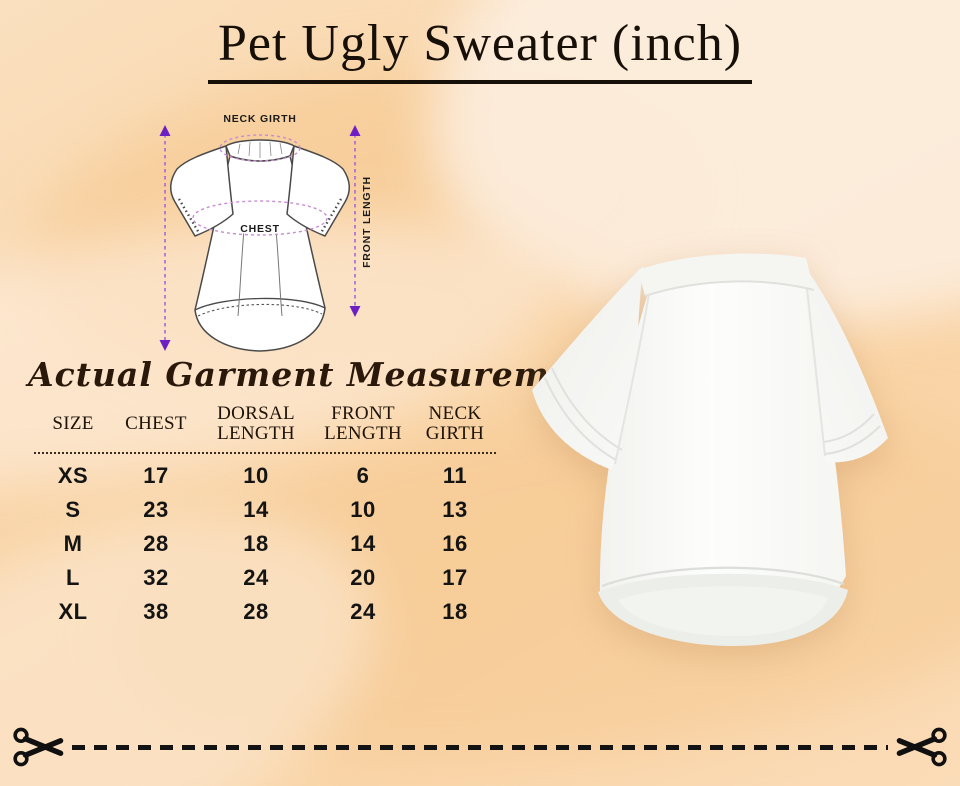 This screenshot has width=960, height=786. What do you see at coordinates (363, 475) in the screenshot?
I see `value-cell: 6` at bounding box center [363, 475].